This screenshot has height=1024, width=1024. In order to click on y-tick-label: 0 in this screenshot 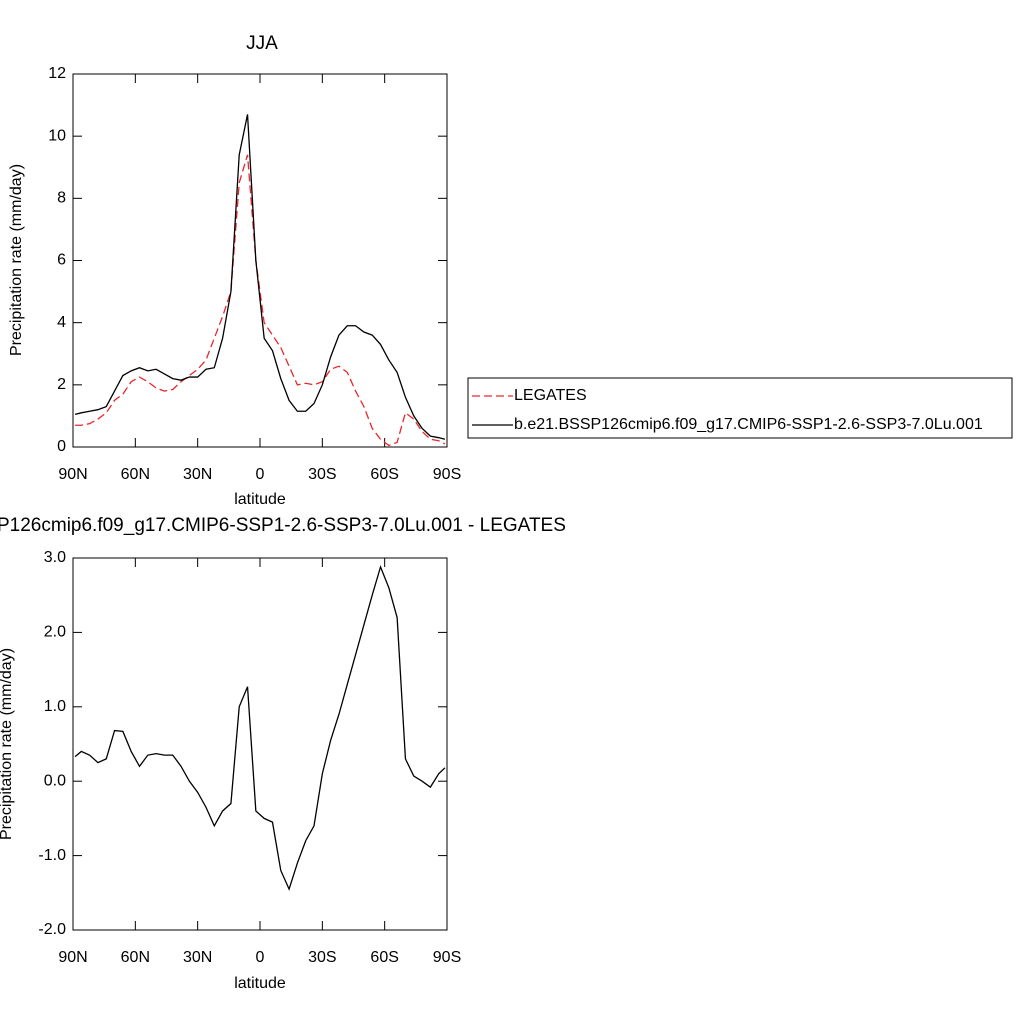, I will do `click(61, 446)`.